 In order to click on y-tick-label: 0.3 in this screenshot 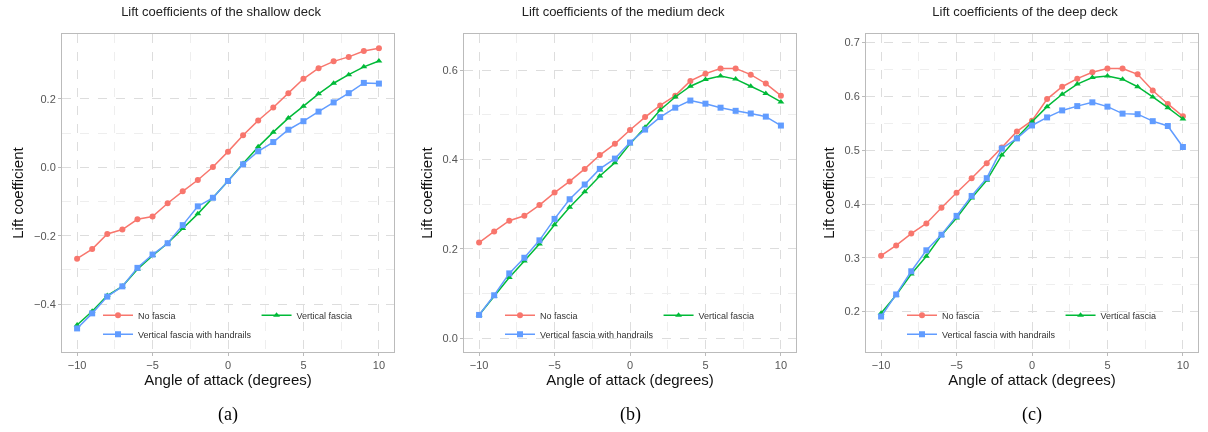, I will do `click(852, 257)`.